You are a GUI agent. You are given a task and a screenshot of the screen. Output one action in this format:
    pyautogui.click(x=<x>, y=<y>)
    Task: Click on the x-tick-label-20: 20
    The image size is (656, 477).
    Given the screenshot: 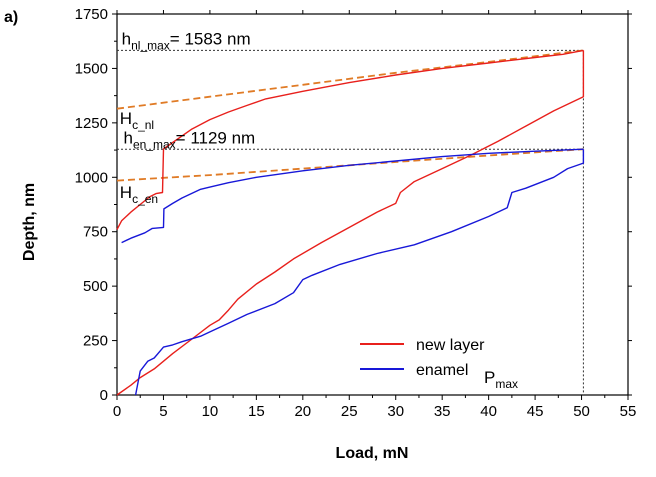 What is the action you would take?
    pyautogui.click(x=302, y=411)
    